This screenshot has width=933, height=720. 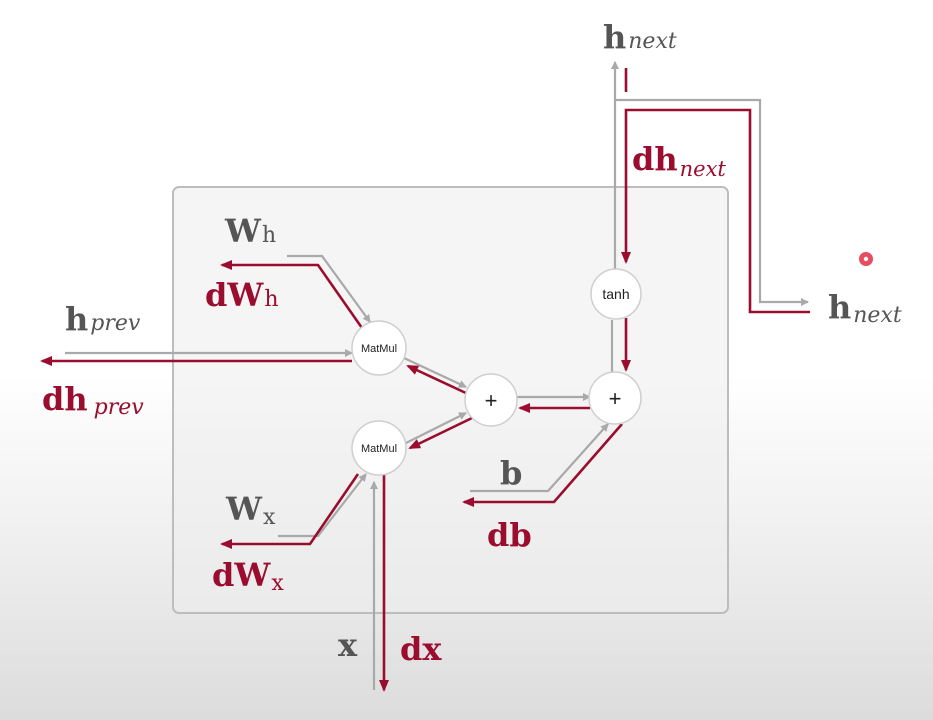 I want to click on label-db: db, so click(x=509, y=535).